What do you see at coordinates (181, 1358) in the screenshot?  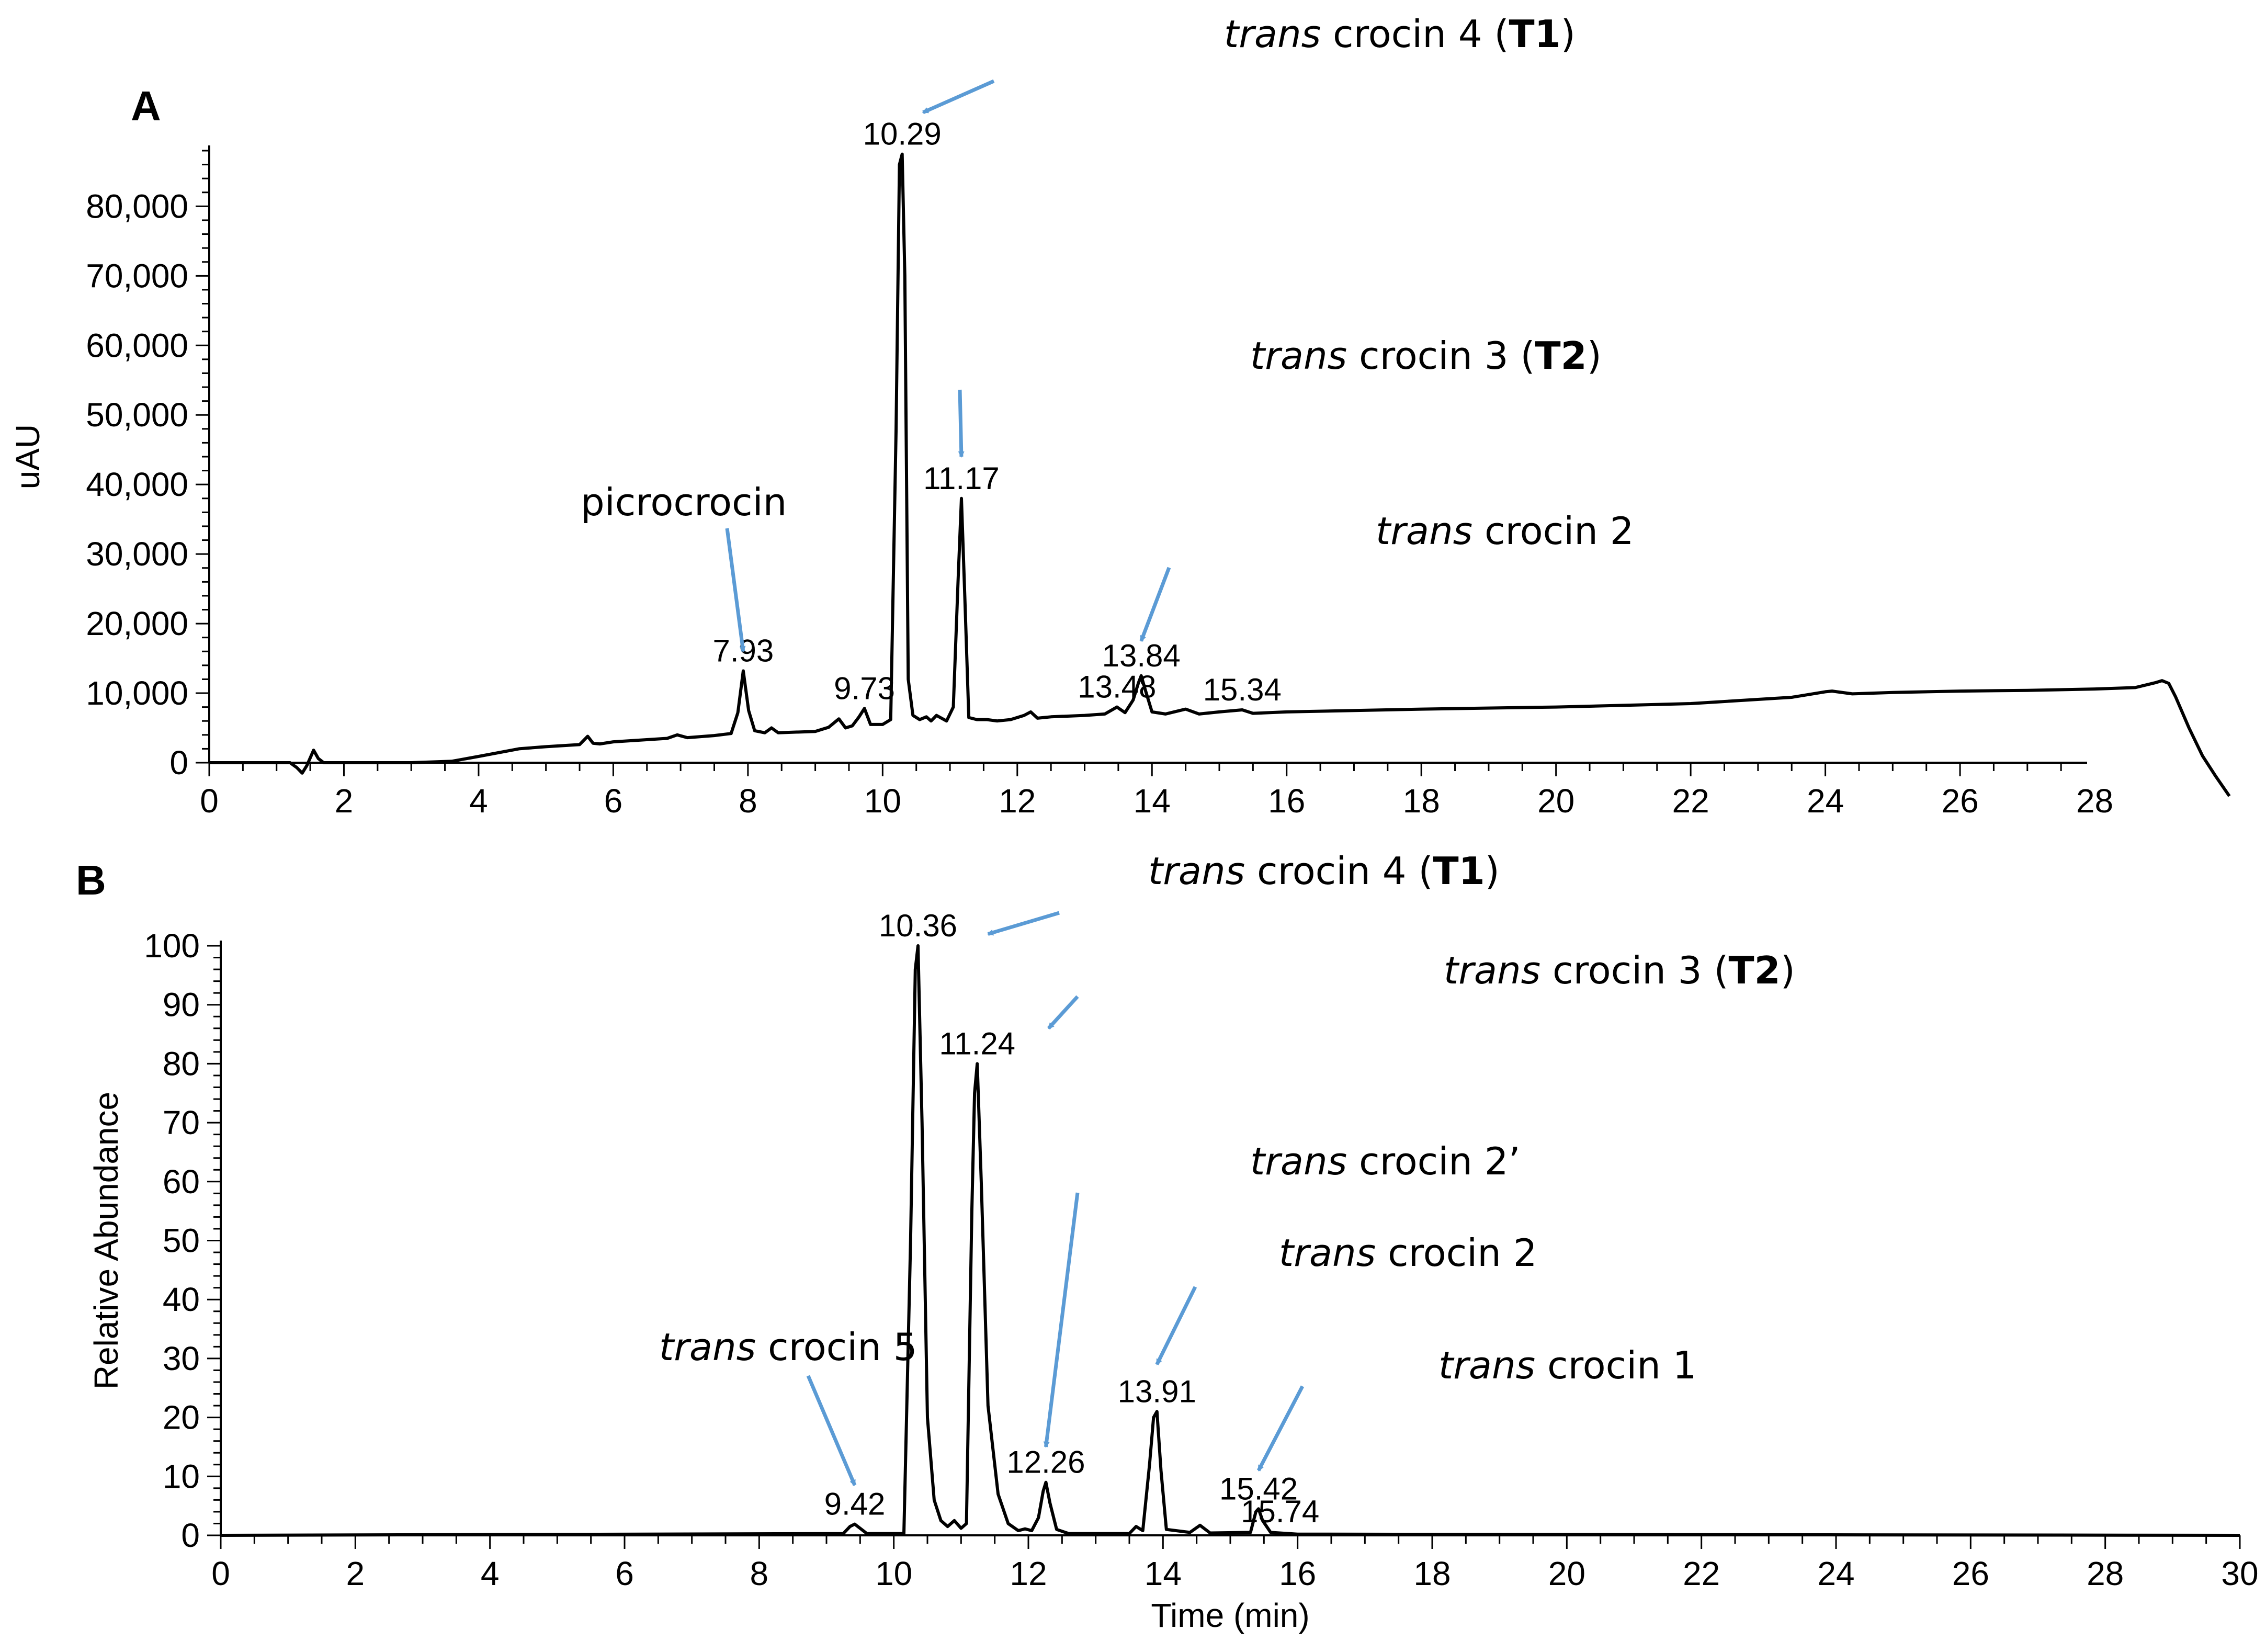 I see `y-tick-label: 30` at bounding box center [181, 1358].